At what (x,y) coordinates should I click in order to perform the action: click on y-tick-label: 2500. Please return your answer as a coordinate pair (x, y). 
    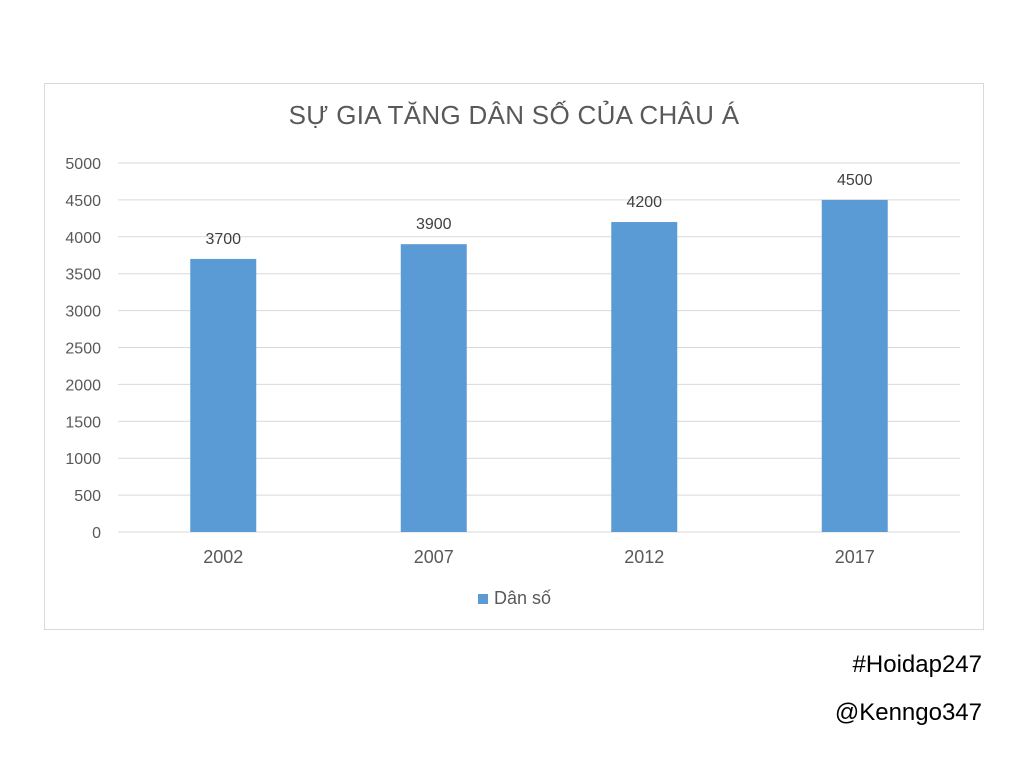
    Looking at the image, I should click on (83, 349).